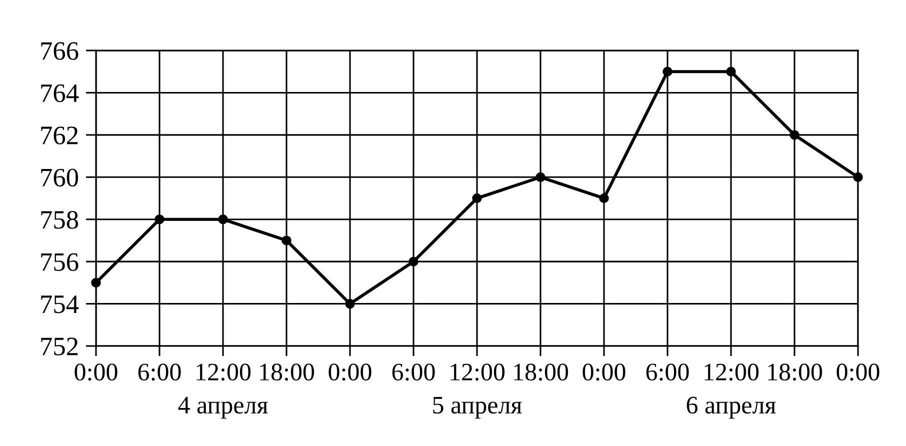 The width and height of the screenshot is (906, 446). What do you see at coordinates (59, 177) in the screenshot?
I see `y-tick-label: 760` at bounding box center [59, 177].